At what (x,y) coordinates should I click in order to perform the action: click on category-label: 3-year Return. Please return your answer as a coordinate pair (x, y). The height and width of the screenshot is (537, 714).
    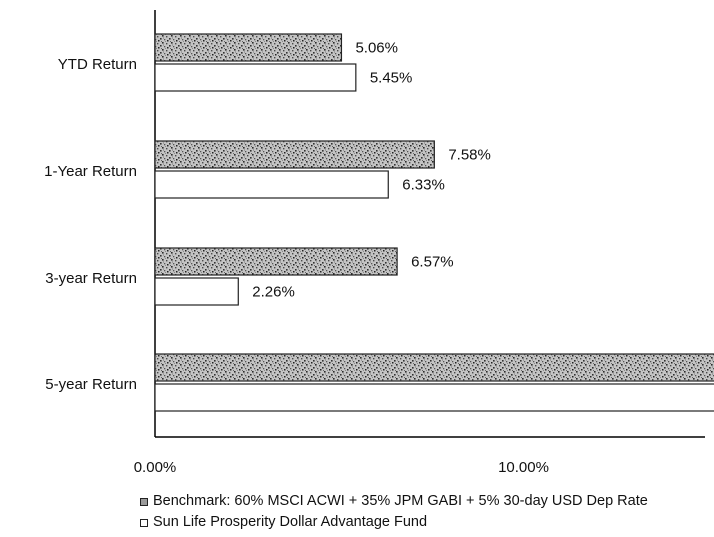
    Looking at the image, I should click on (91, 278).